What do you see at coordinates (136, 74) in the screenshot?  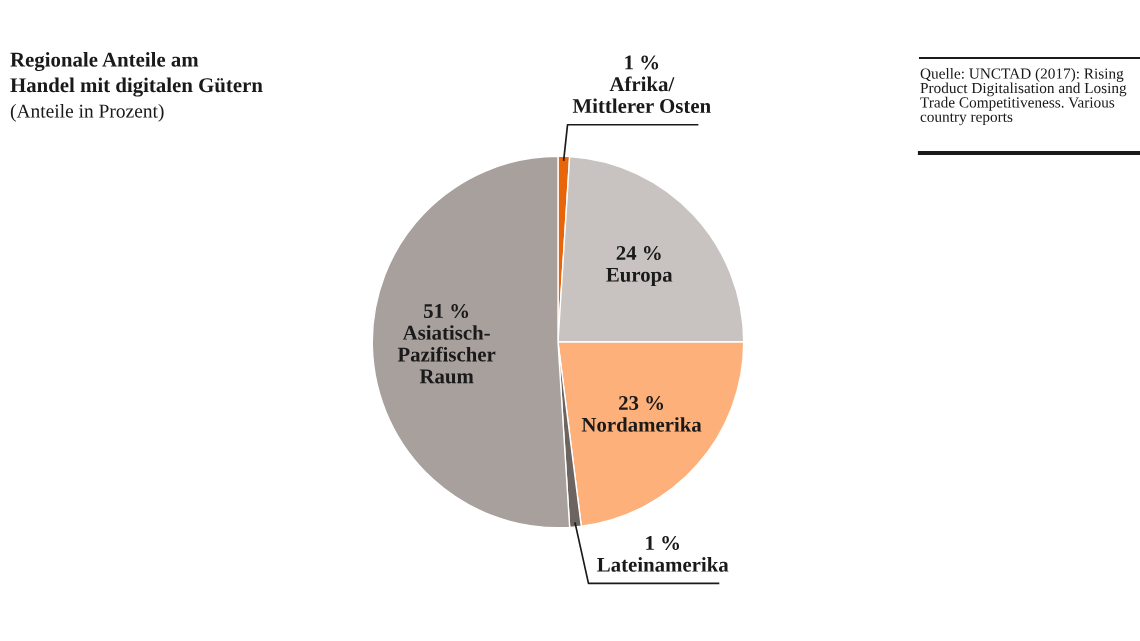 I see `text: Regionale Anteile am Handel mit digitalen Gütern` at bounding box center [136, 74].